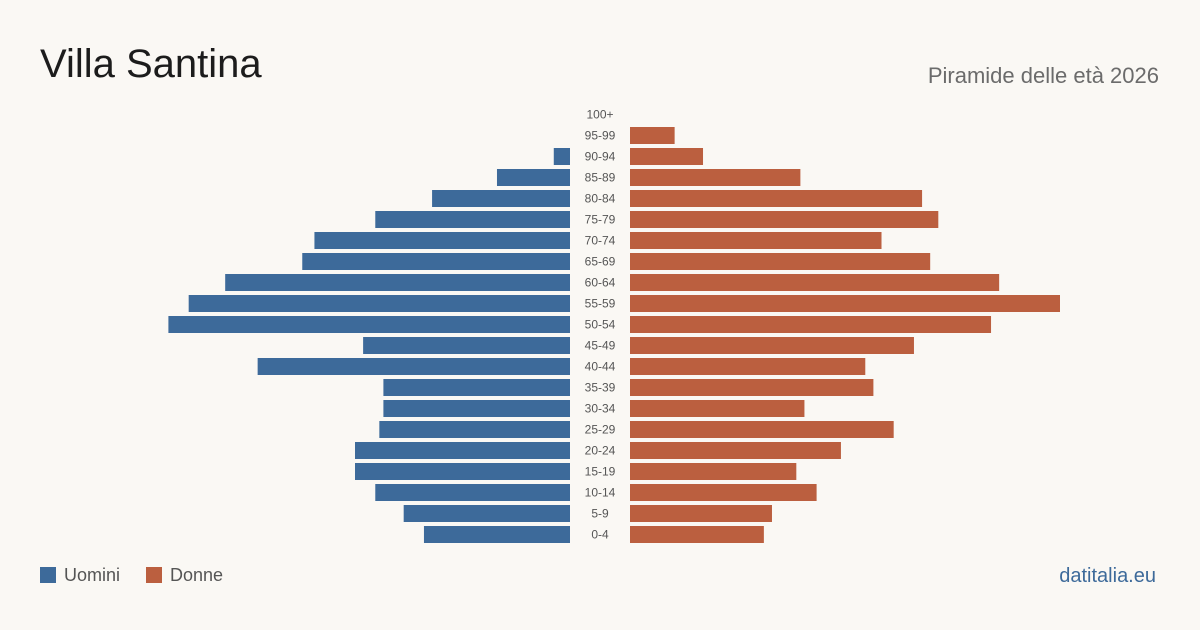 The image size is (1200, 630). I want to click on age-label: 60-64, so click(600, 283).